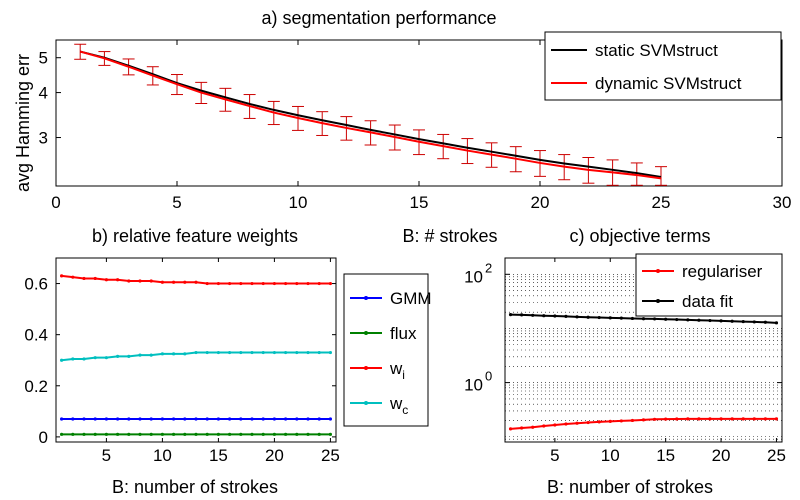 This screenshot has width=800, height=500. I want to click on title-c: c) objective terms, so click(639, 236).